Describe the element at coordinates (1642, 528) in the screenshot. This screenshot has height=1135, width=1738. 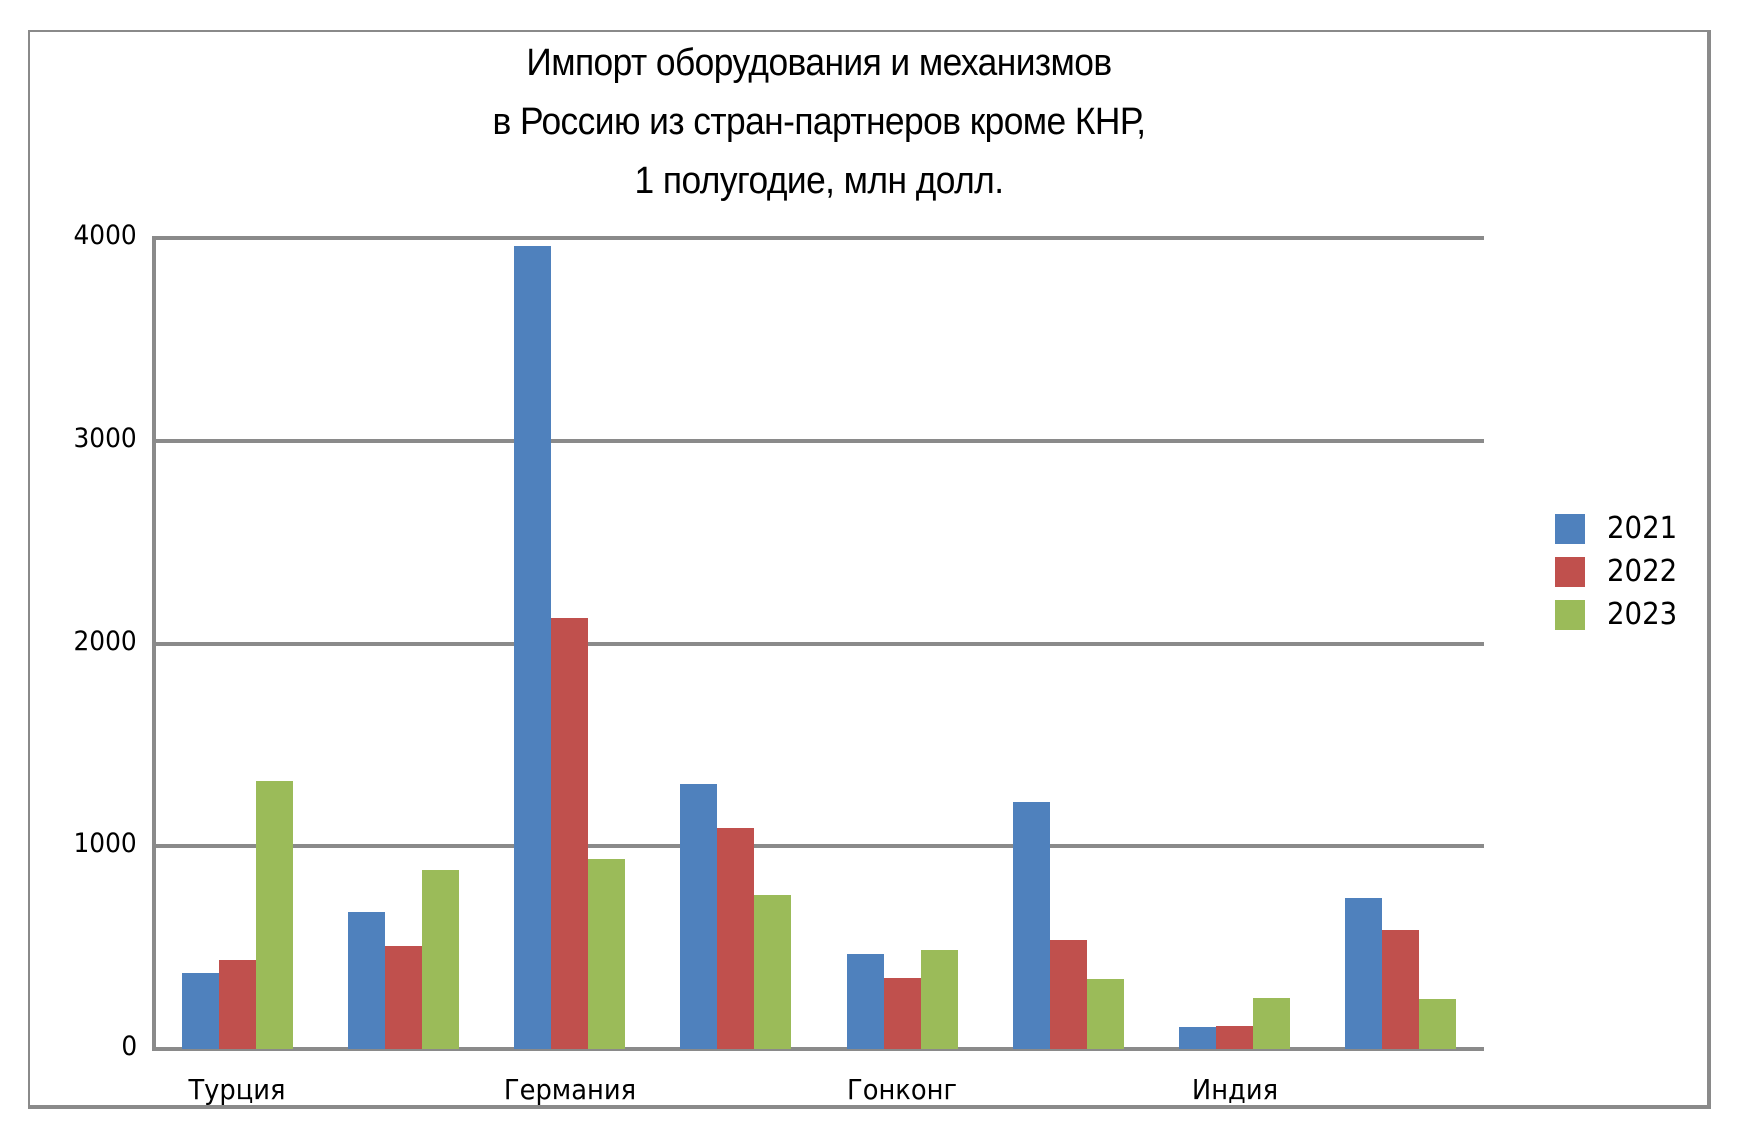
I see `legend-label: 2021` at that location.